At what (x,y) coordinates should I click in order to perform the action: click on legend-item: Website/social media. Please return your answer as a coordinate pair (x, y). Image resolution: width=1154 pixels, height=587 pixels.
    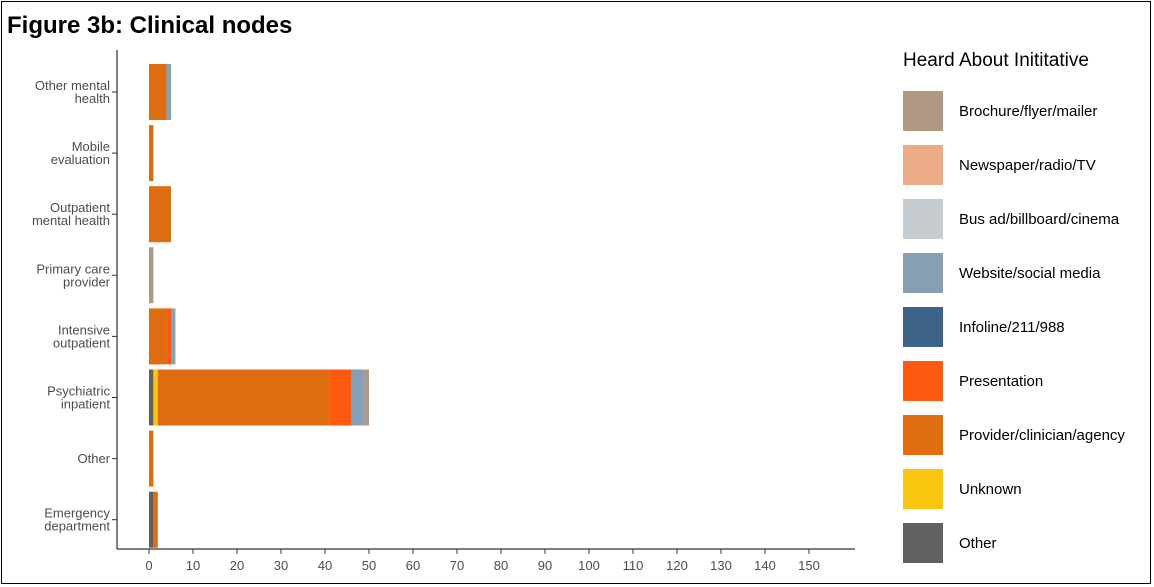
    Looking at the image, I should click on (1025, 273).